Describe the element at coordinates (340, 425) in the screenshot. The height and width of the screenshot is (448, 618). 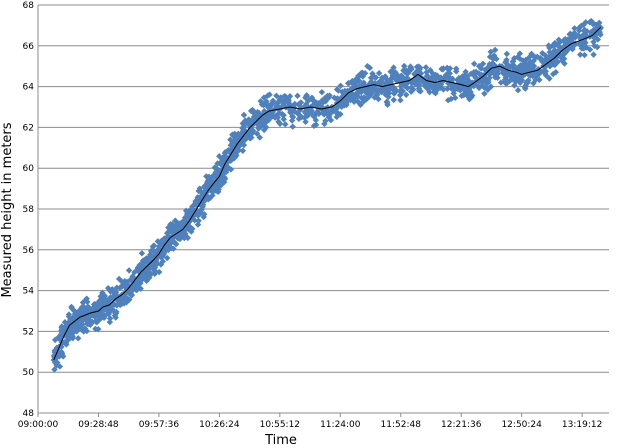
I see `x-tick-label: 11:24:00` at that location.